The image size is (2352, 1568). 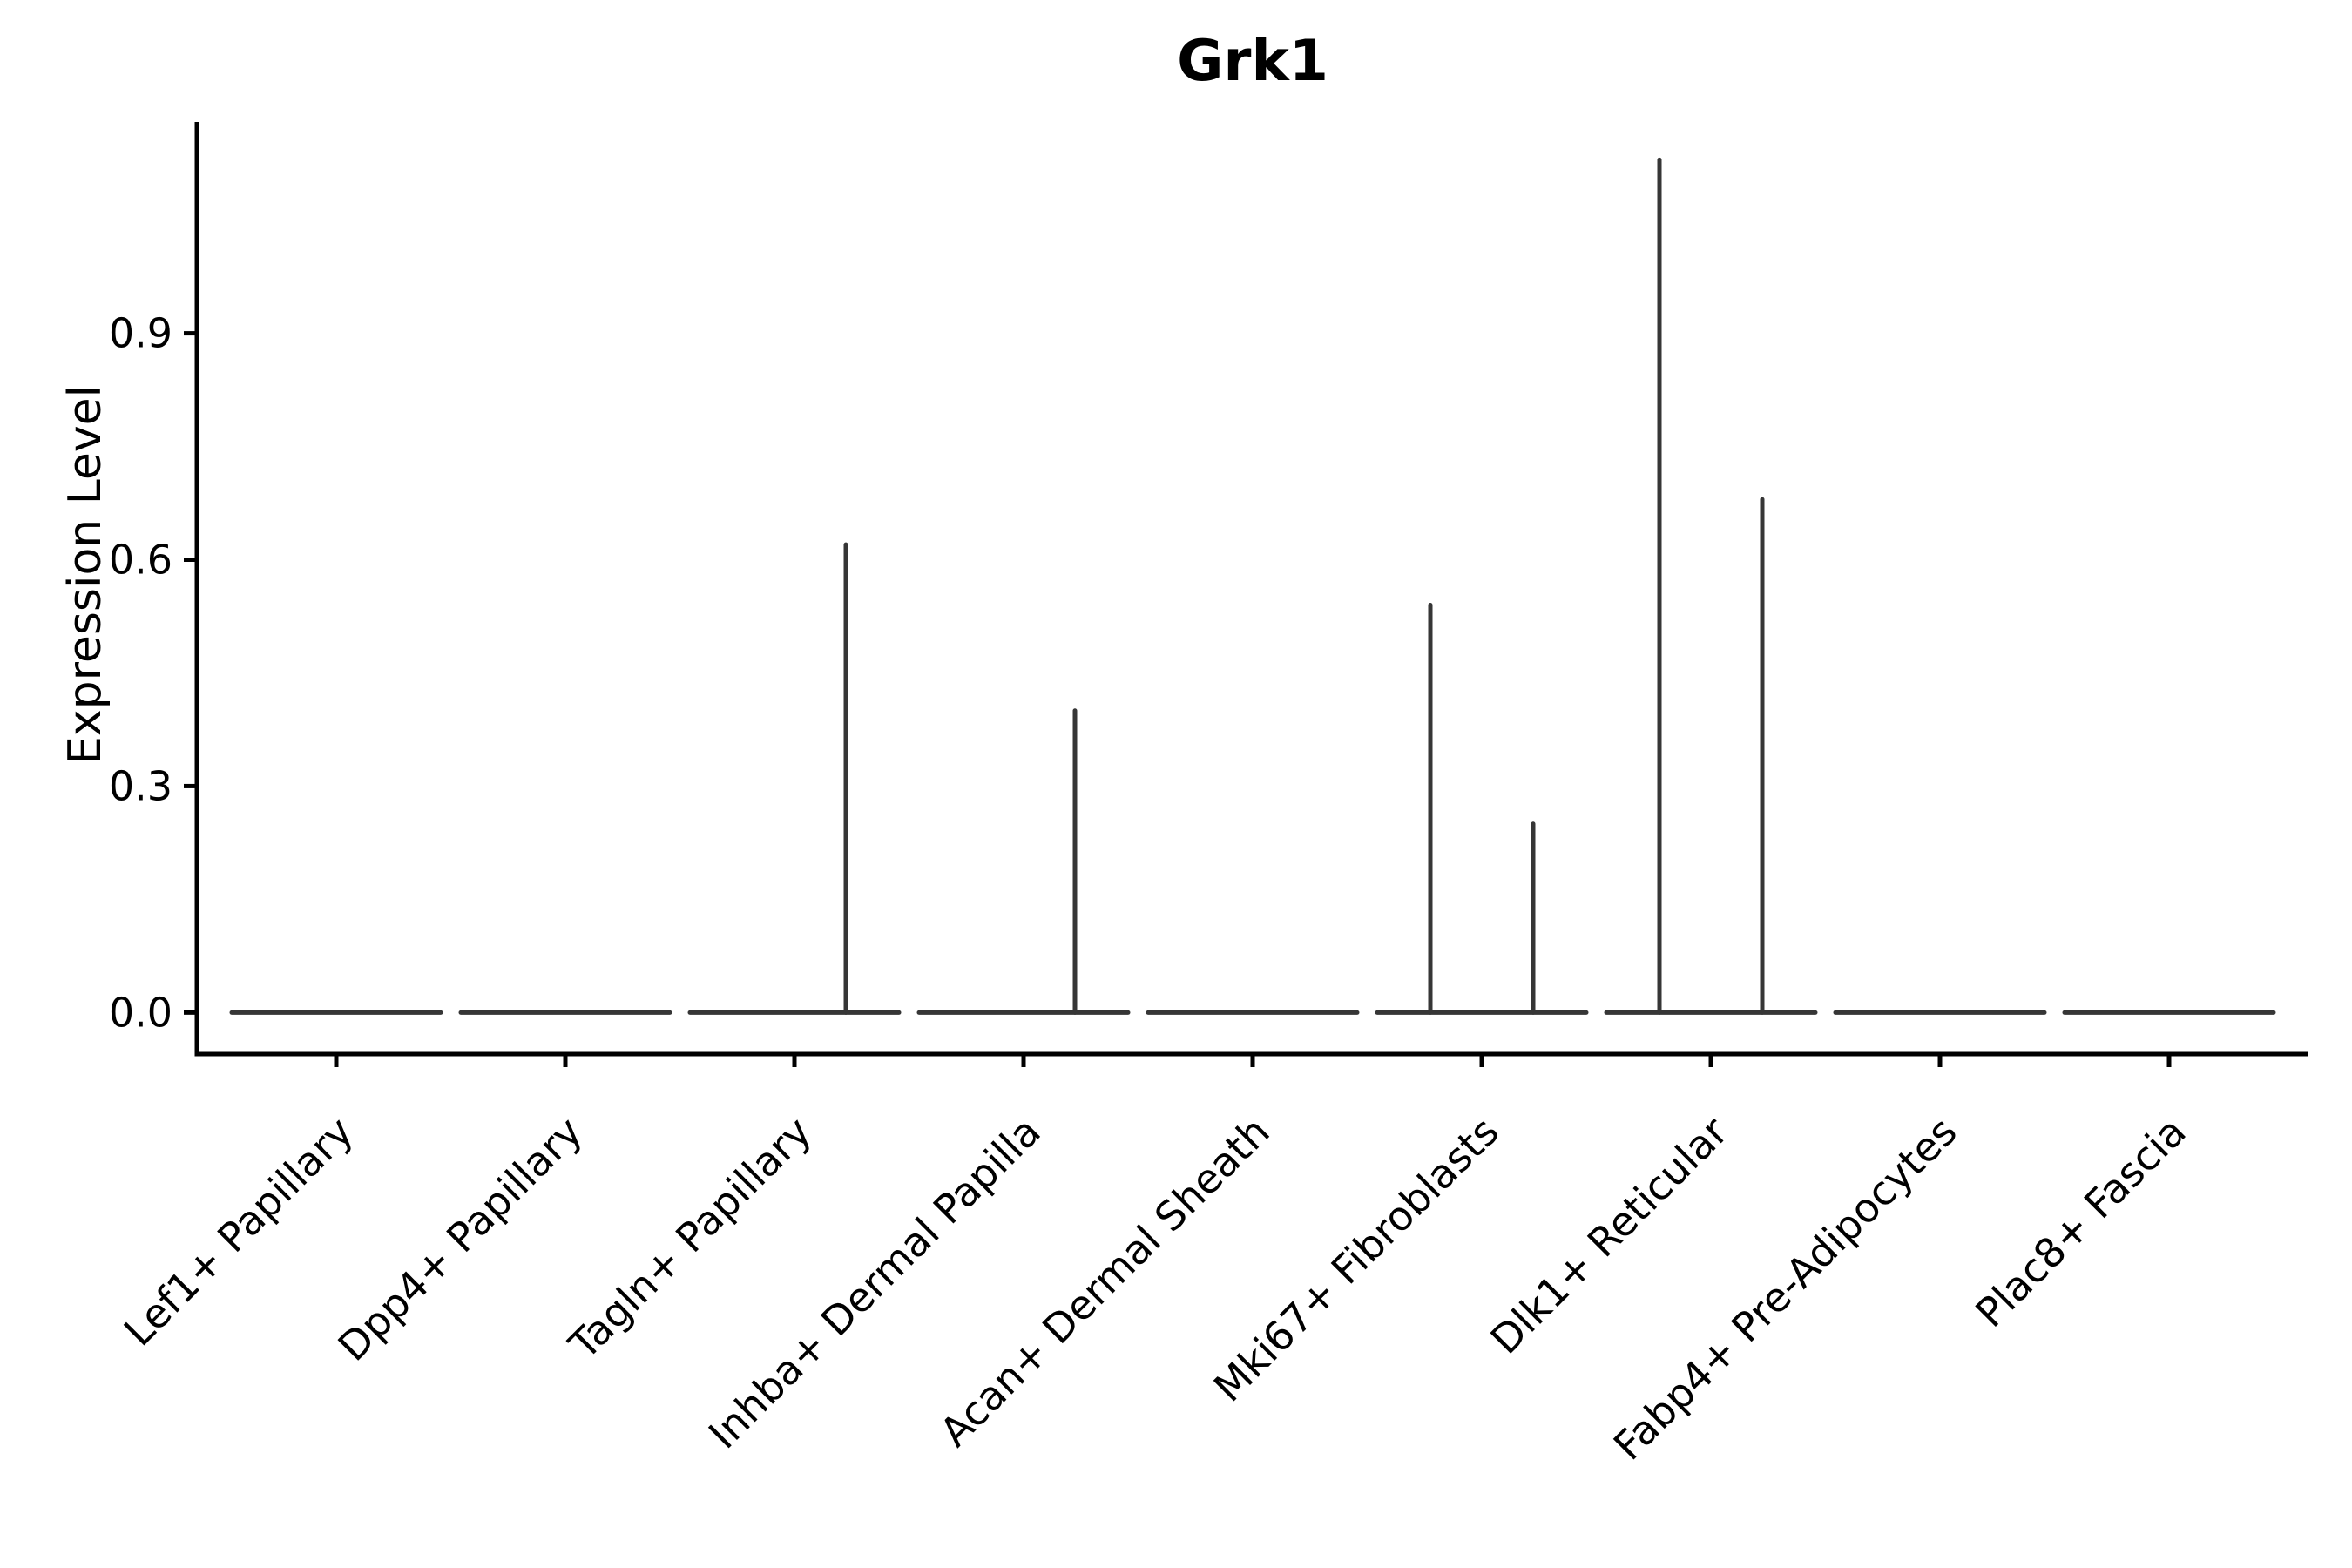 I want to click on y-tick-label: 0.9, so click(x=140, y=334).